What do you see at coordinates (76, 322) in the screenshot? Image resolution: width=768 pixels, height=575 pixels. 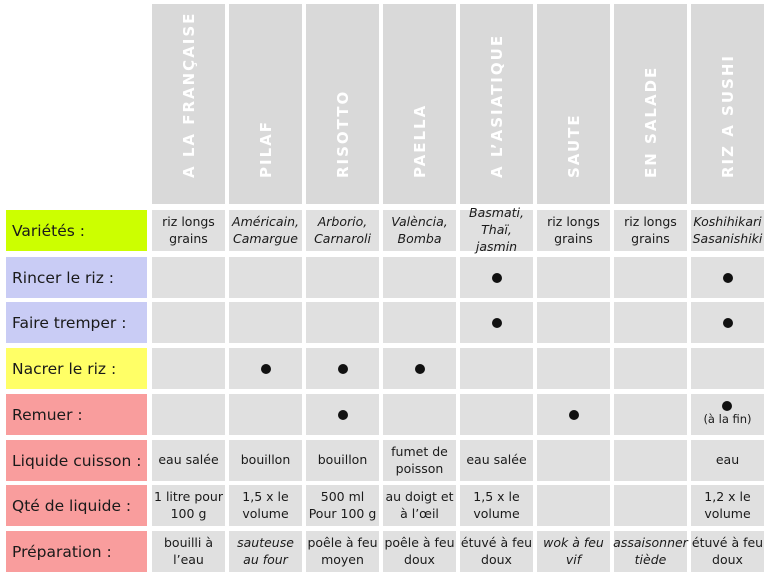 I see `row-label: Faire tremper :` at bounding box center [76, 322].